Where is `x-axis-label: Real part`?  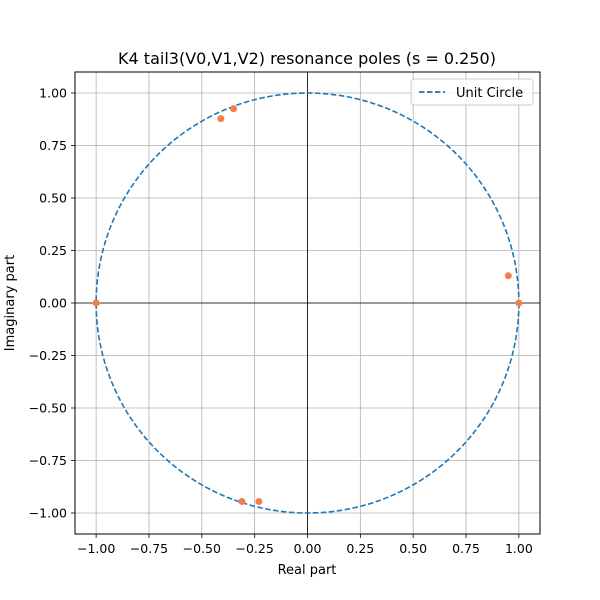
x-axis-label: Real part is located at coordinates (307, 570).